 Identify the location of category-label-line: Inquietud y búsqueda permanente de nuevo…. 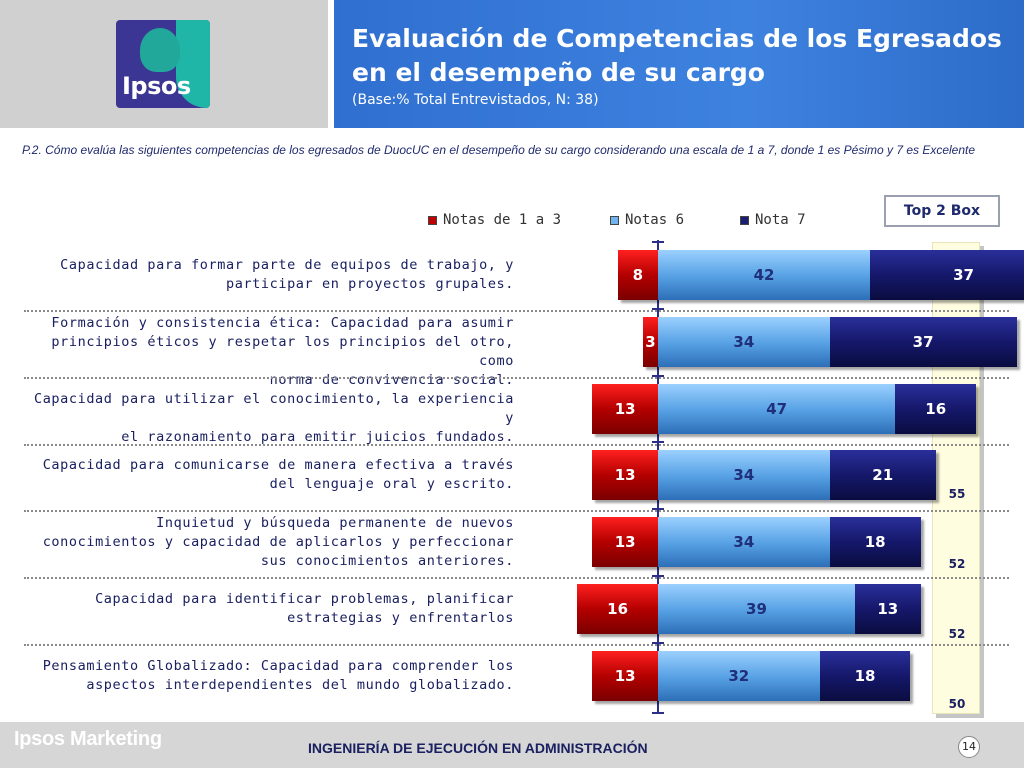
(335, 522).